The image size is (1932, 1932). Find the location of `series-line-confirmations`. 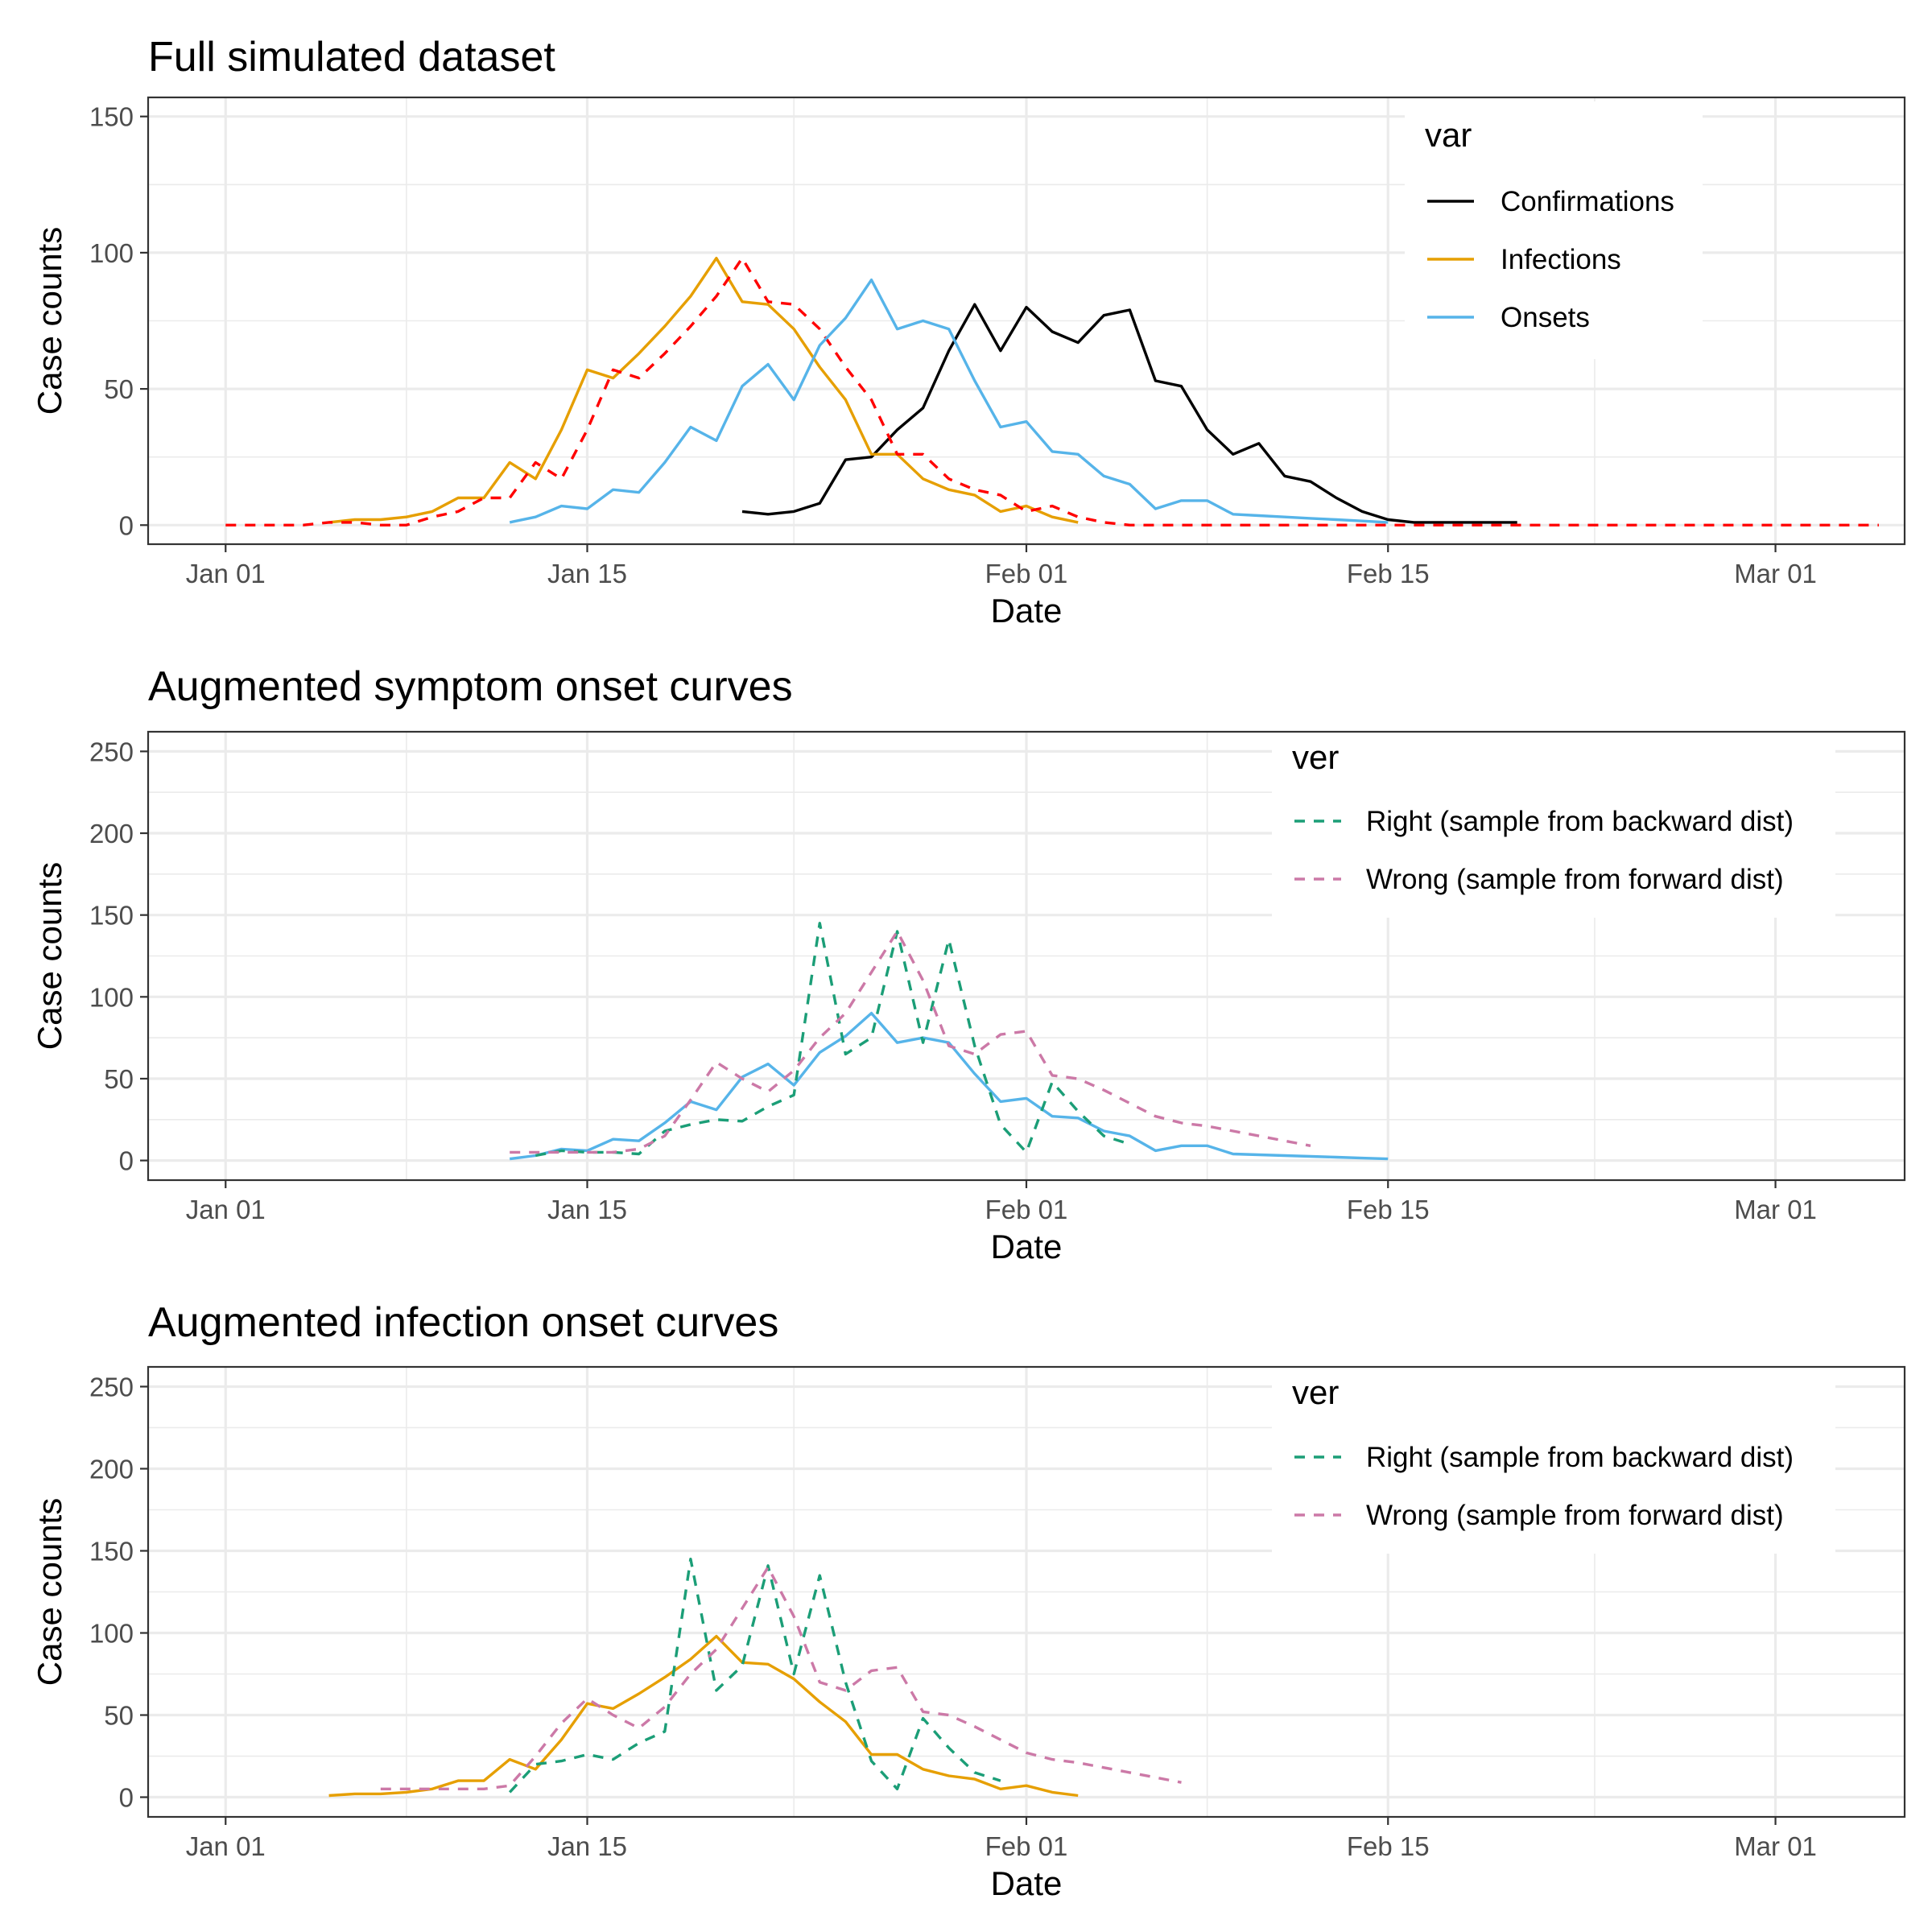

series-line-confirmations is located at coordinates (1129, 413).